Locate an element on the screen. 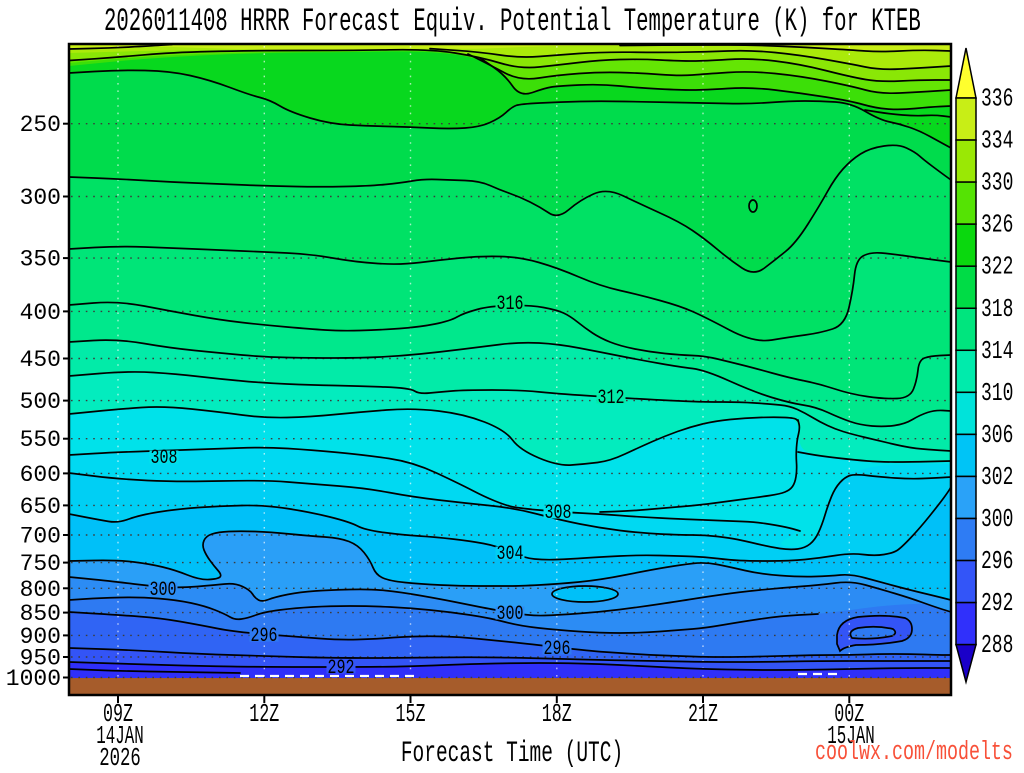  svg-text: 14JAN is located at coordinates (119, 736).